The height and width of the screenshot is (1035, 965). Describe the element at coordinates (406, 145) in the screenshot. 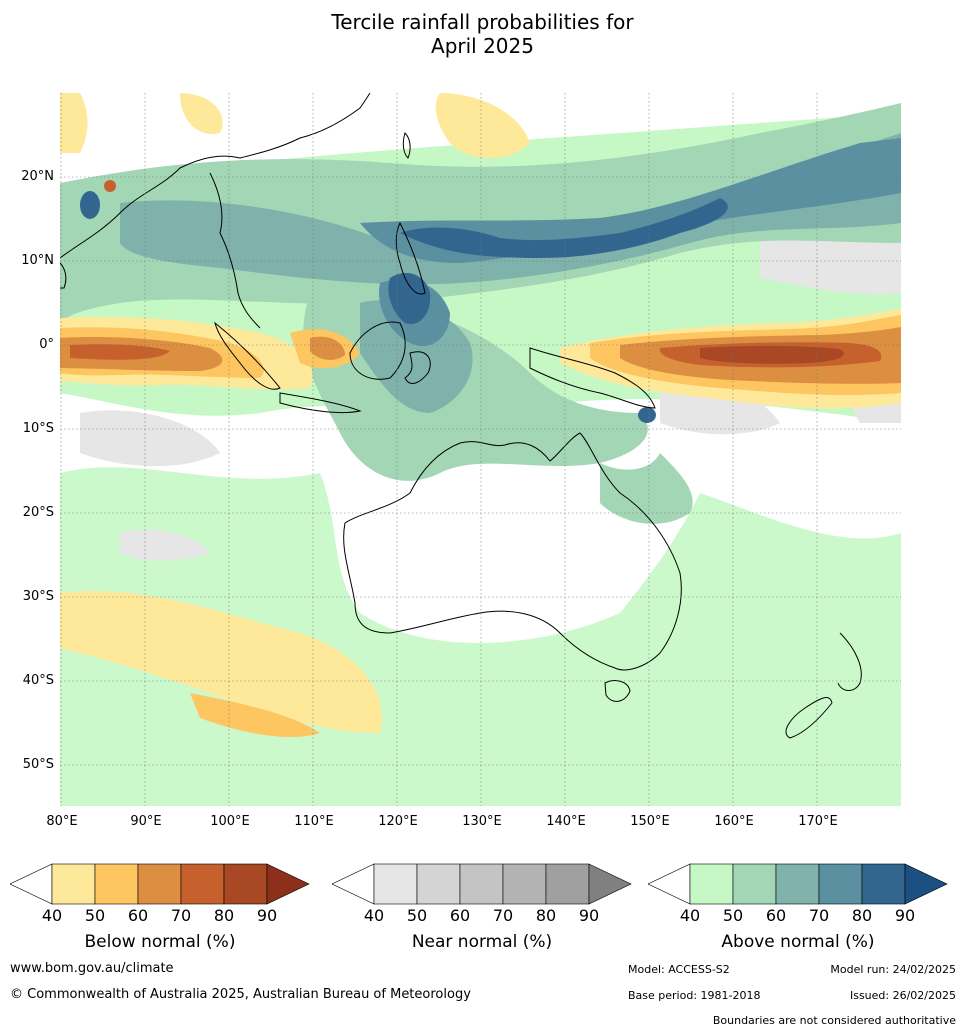

I see `taiwan-coast` at that location.